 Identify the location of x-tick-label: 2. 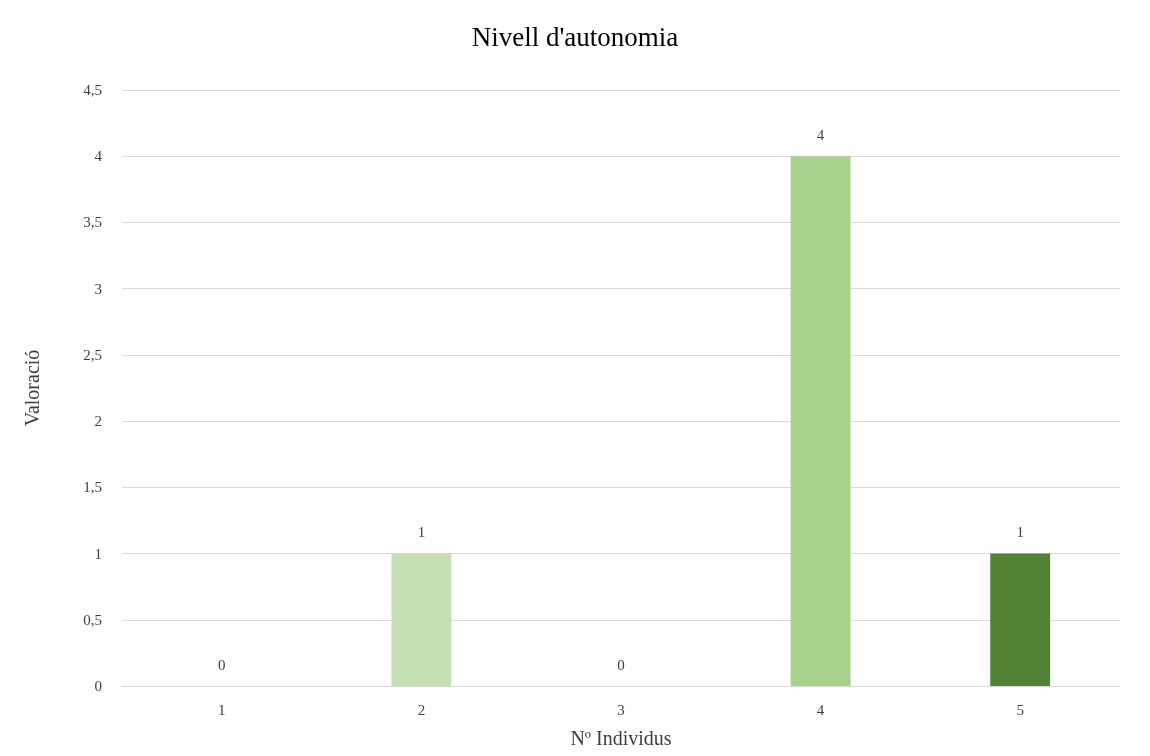
(421, 709).